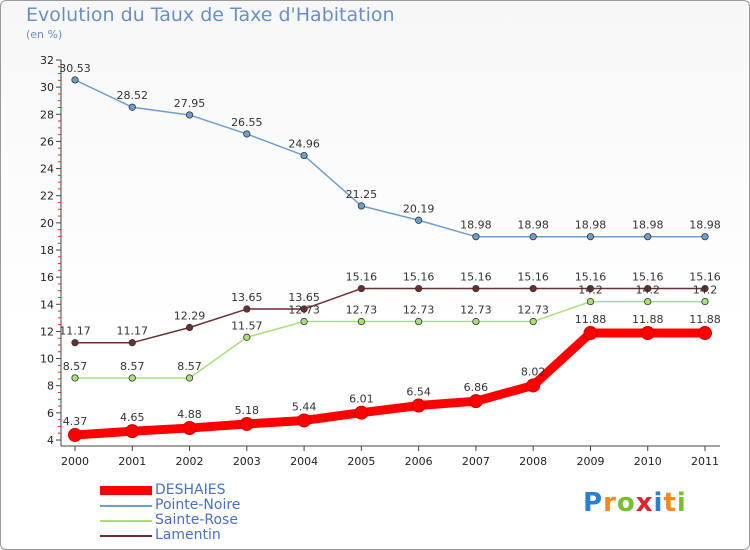  Describe the element at coordinates (47, 277) in the screenshot. I see `y-tick-label: 16` at that location.